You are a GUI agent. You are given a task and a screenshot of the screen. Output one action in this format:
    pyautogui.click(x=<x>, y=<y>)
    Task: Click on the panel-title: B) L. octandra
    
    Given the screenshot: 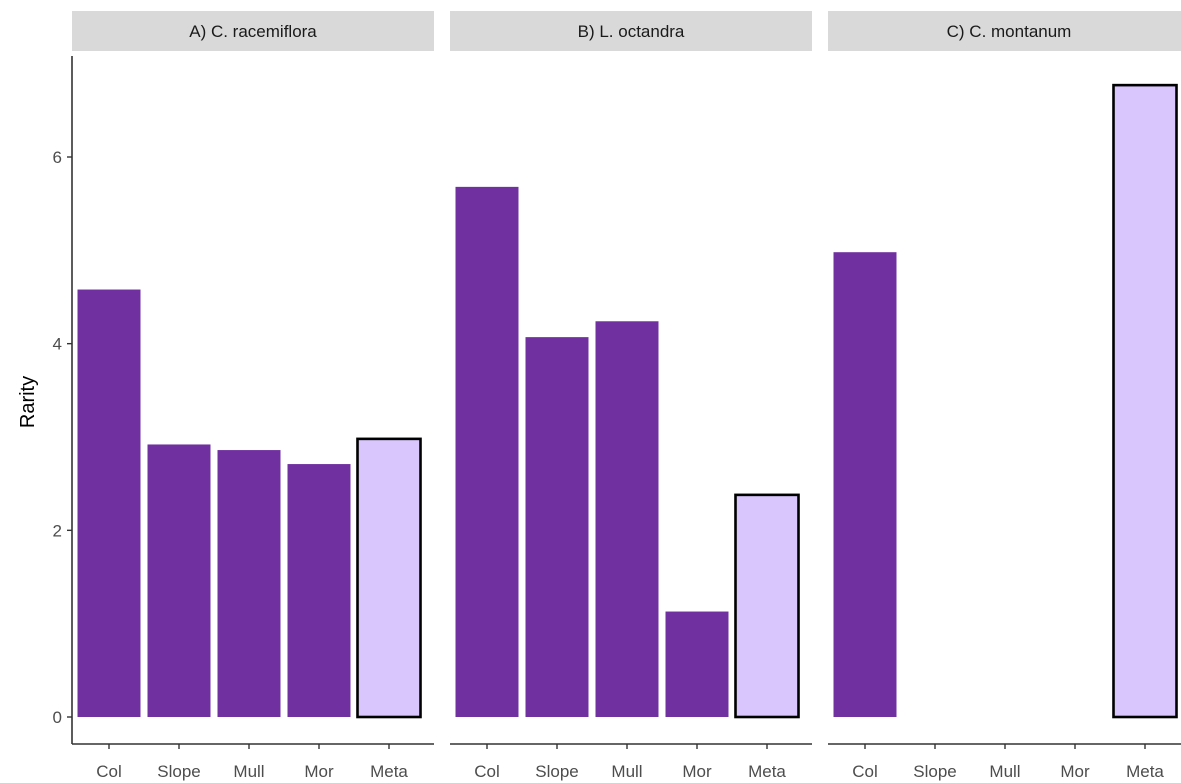 What is the action you would take?
    pyautogui.click(x=631, y=31)
    